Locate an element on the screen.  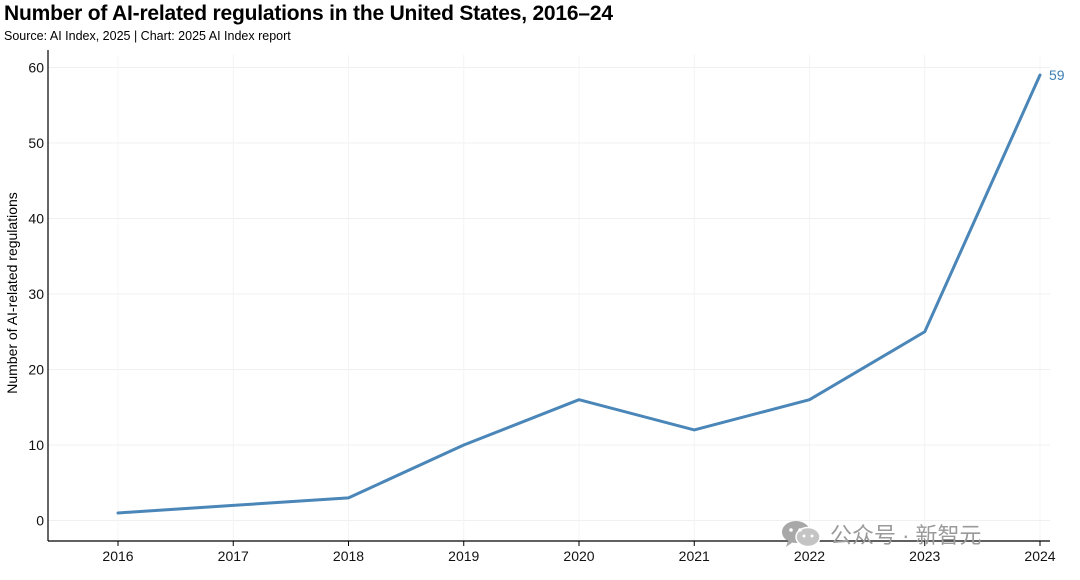
x-tick-label: 2016 is located at coordinates (117, 556).